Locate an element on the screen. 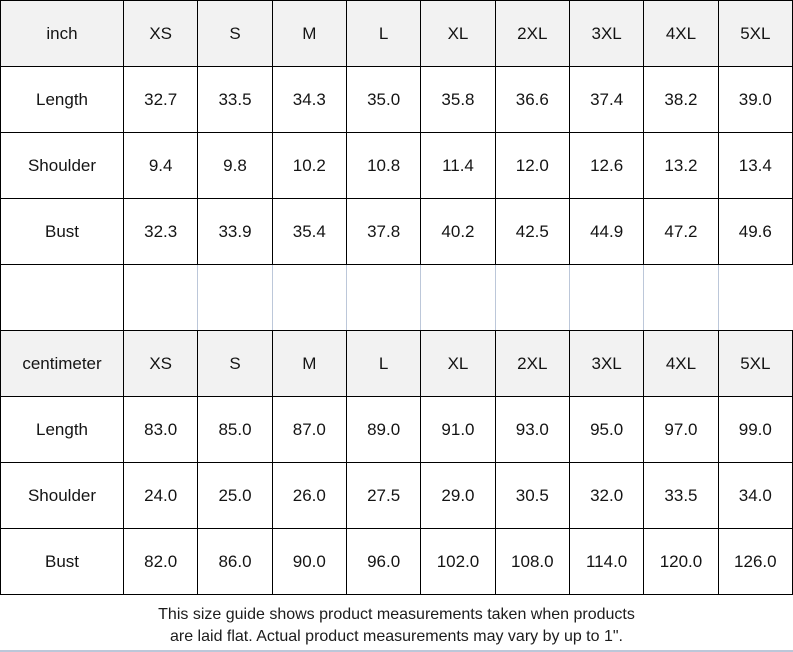 This screenshot has width=793, height=652. measure-value-cell: 83.0 is located at coordinates (160, 429).